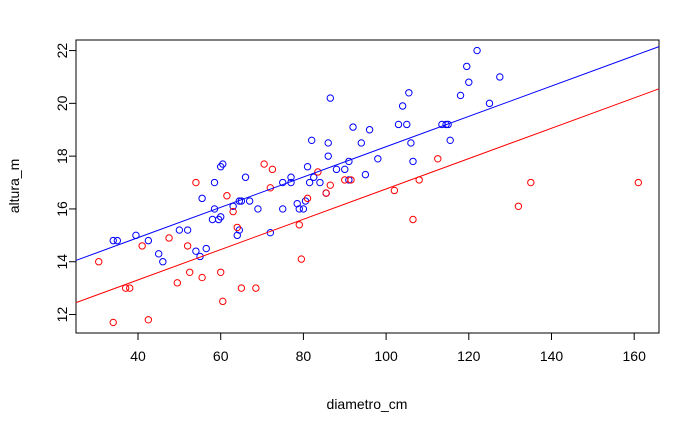 The height and width of the screenshot is (432, 700). I want to click on y-tick-label: 16, so click(62, 209).